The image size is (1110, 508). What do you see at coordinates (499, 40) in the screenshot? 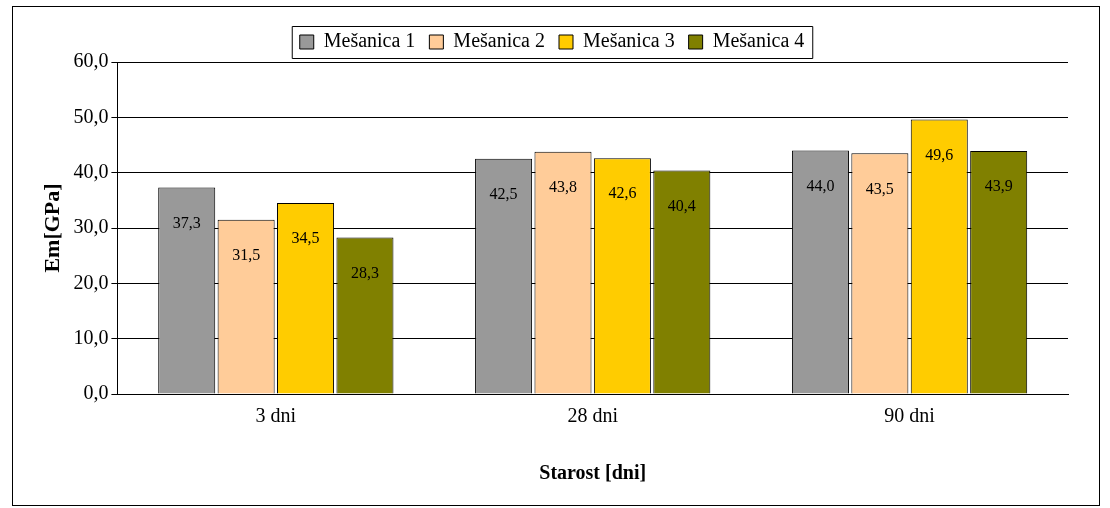
I see `legend-label: Mešanica 2` at bounding box center [499, 40].